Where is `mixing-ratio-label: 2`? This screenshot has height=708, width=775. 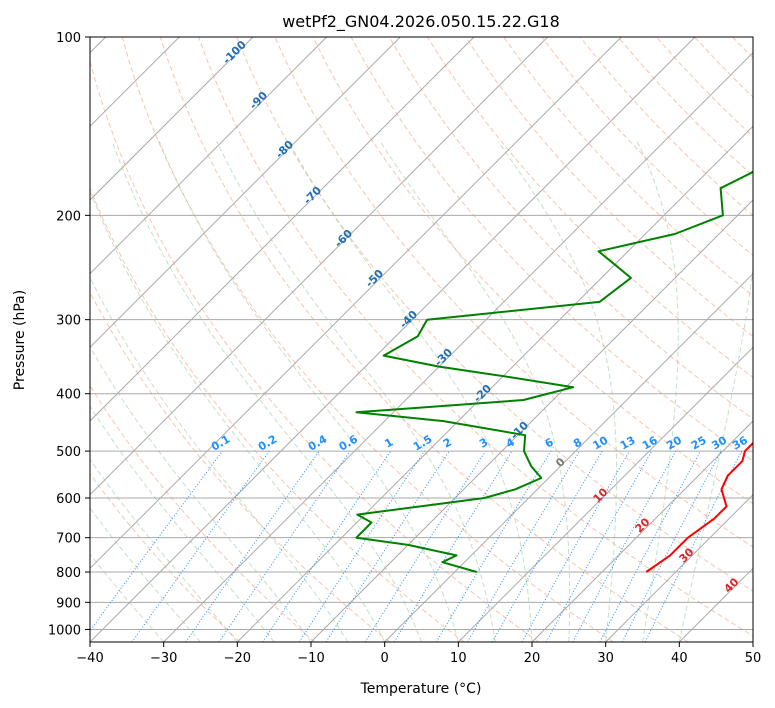 mixing-ratio-label: 2 is located at coordinates (447, 443).